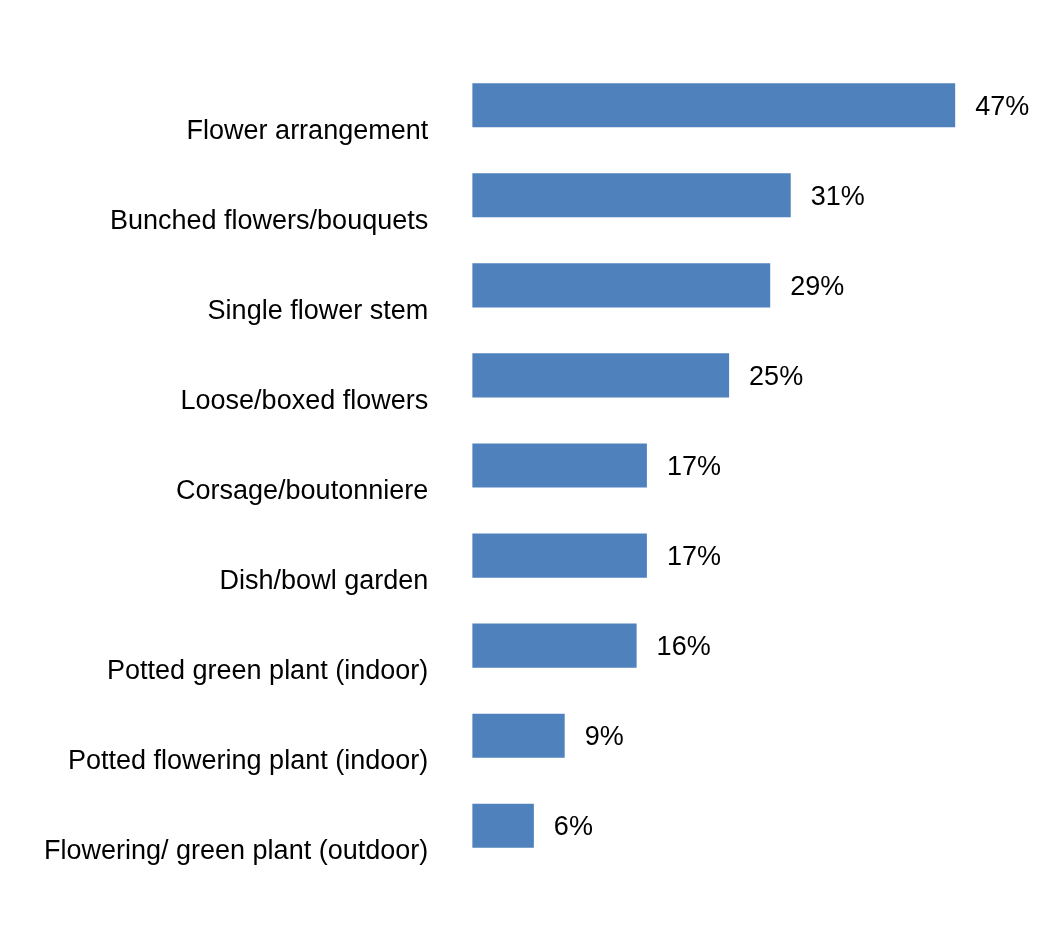  Describe the element at coordinates (304, 399) in the screenshot. I see `y-tick-label: Loose/boxed flowers` at that location.